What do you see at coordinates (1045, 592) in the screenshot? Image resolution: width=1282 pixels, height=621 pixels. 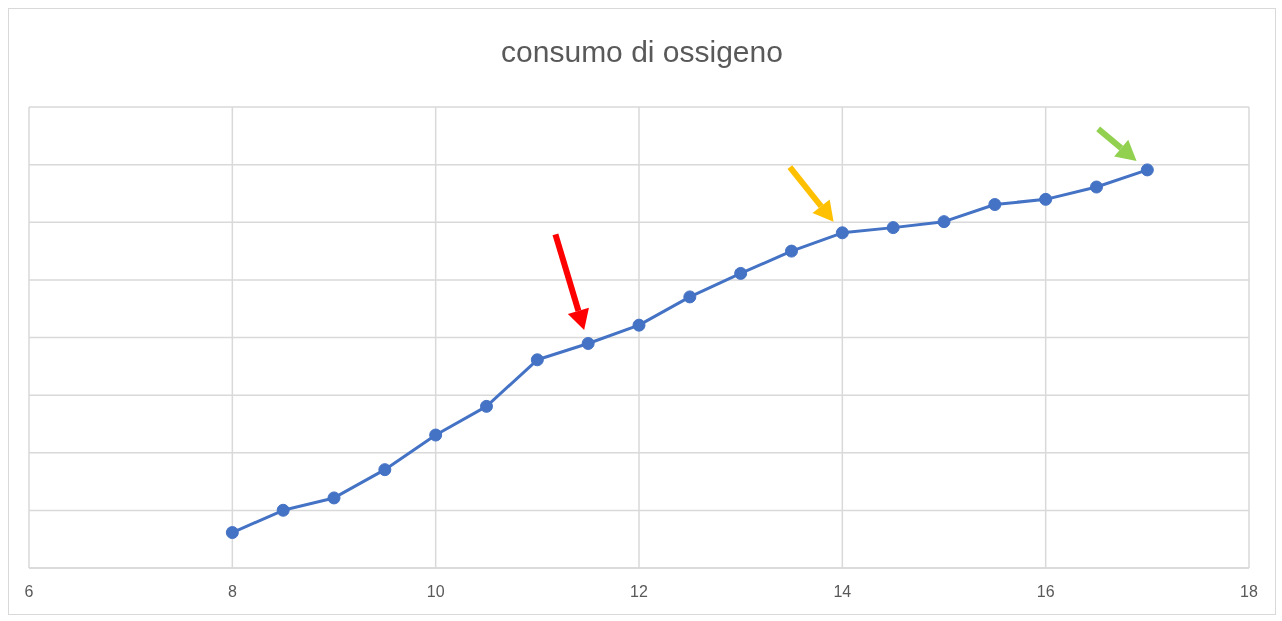 I see `x-tick-label: 16` at bounding box center [1045, 592].